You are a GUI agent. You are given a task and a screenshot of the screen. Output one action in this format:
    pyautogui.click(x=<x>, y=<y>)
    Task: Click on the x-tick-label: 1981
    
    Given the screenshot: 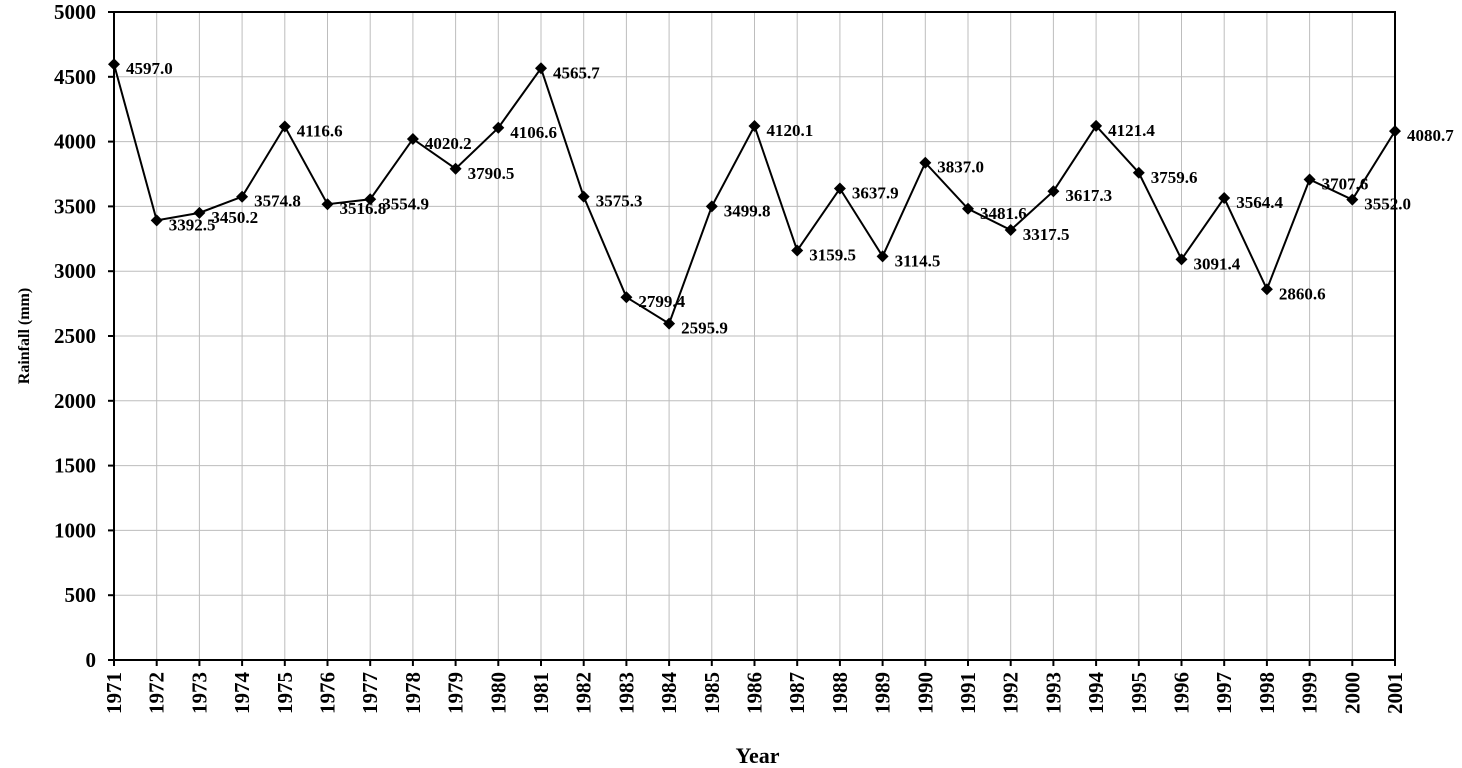 What is the action you would take?
    pyautogui.click(x=541, y=693)
    